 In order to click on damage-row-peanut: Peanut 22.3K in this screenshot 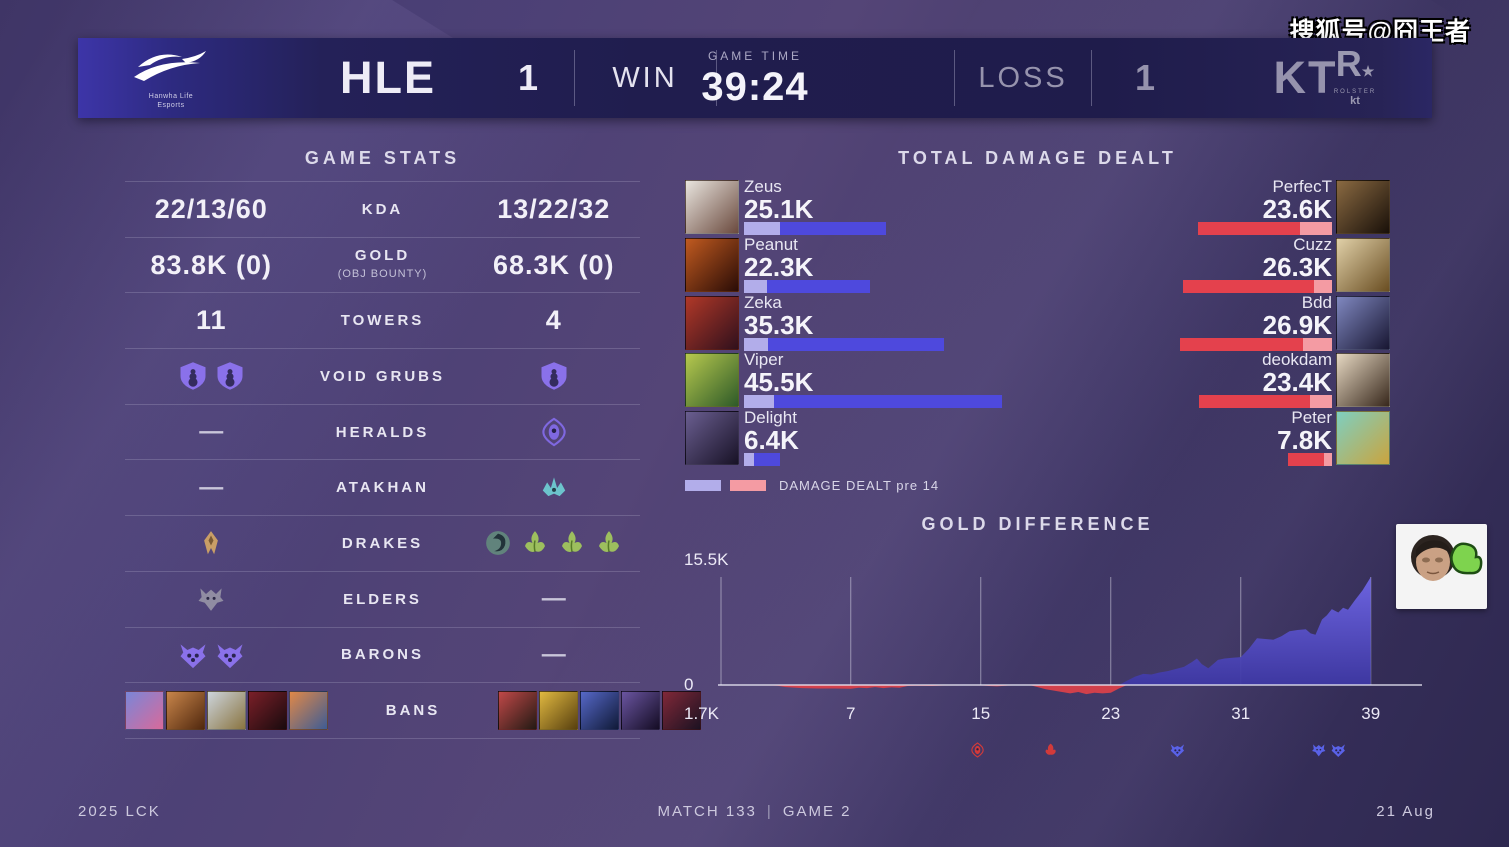, I will do `click(885, 263)`.